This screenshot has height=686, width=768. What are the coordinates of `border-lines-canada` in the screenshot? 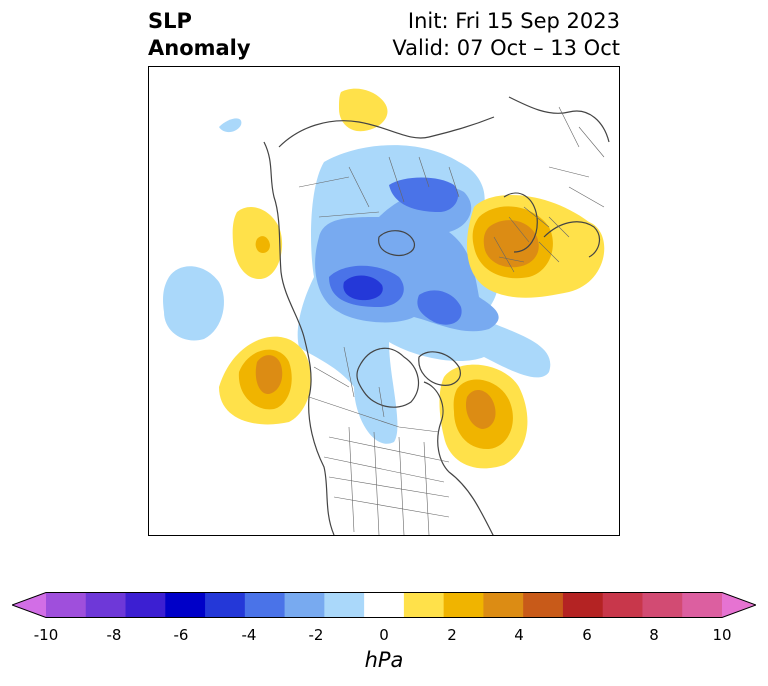 It's located at (349, 382).